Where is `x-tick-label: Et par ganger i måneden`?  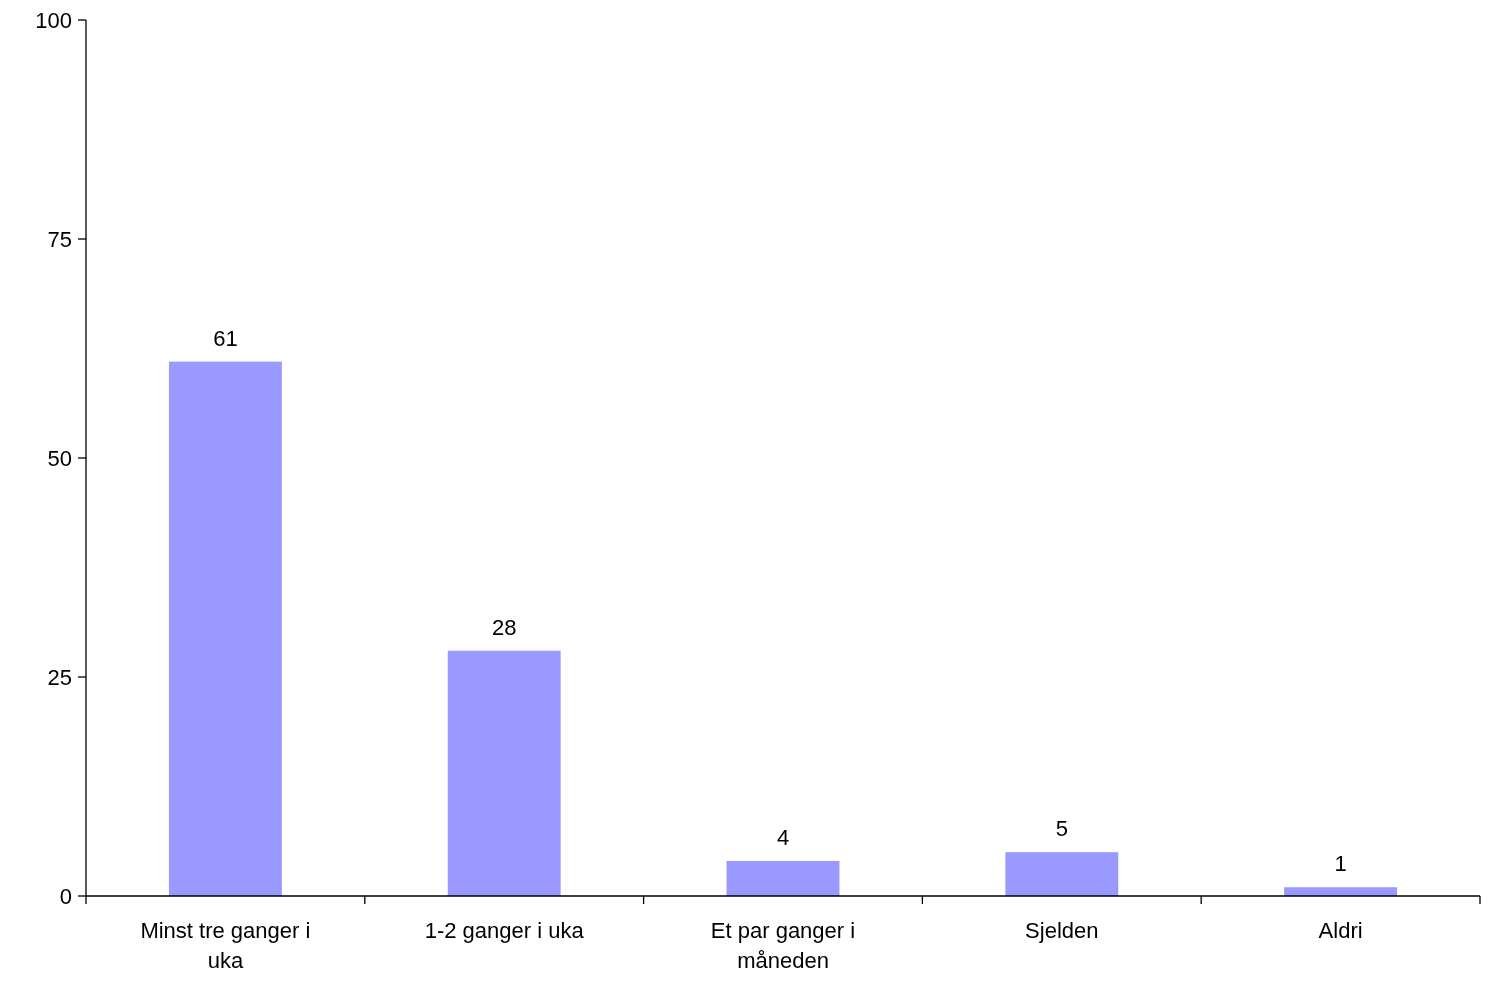 x-tick-label: Et par ganger i måneden is located at coordinates (783, 945).